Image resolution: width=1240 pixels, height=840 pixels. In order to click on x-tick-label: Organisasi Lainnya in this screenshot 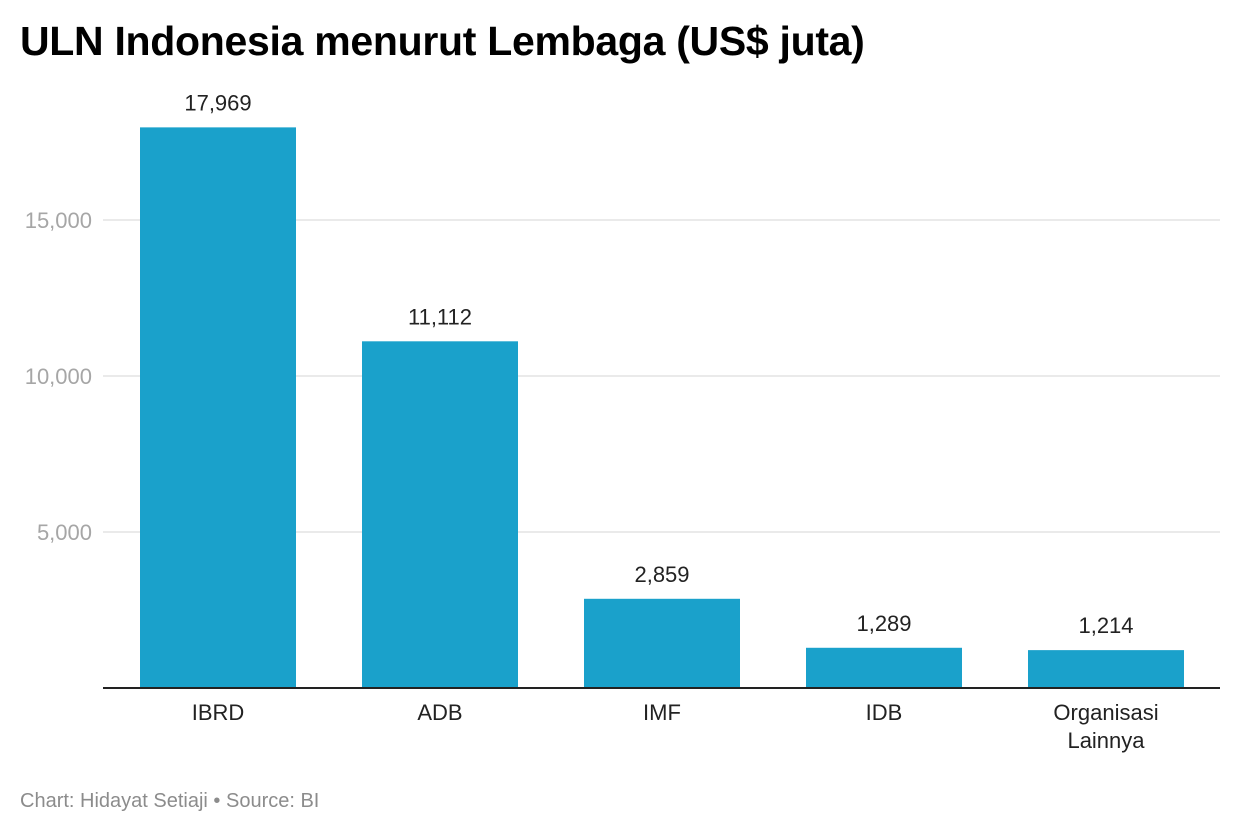, I will do `click(1105, 726)`.